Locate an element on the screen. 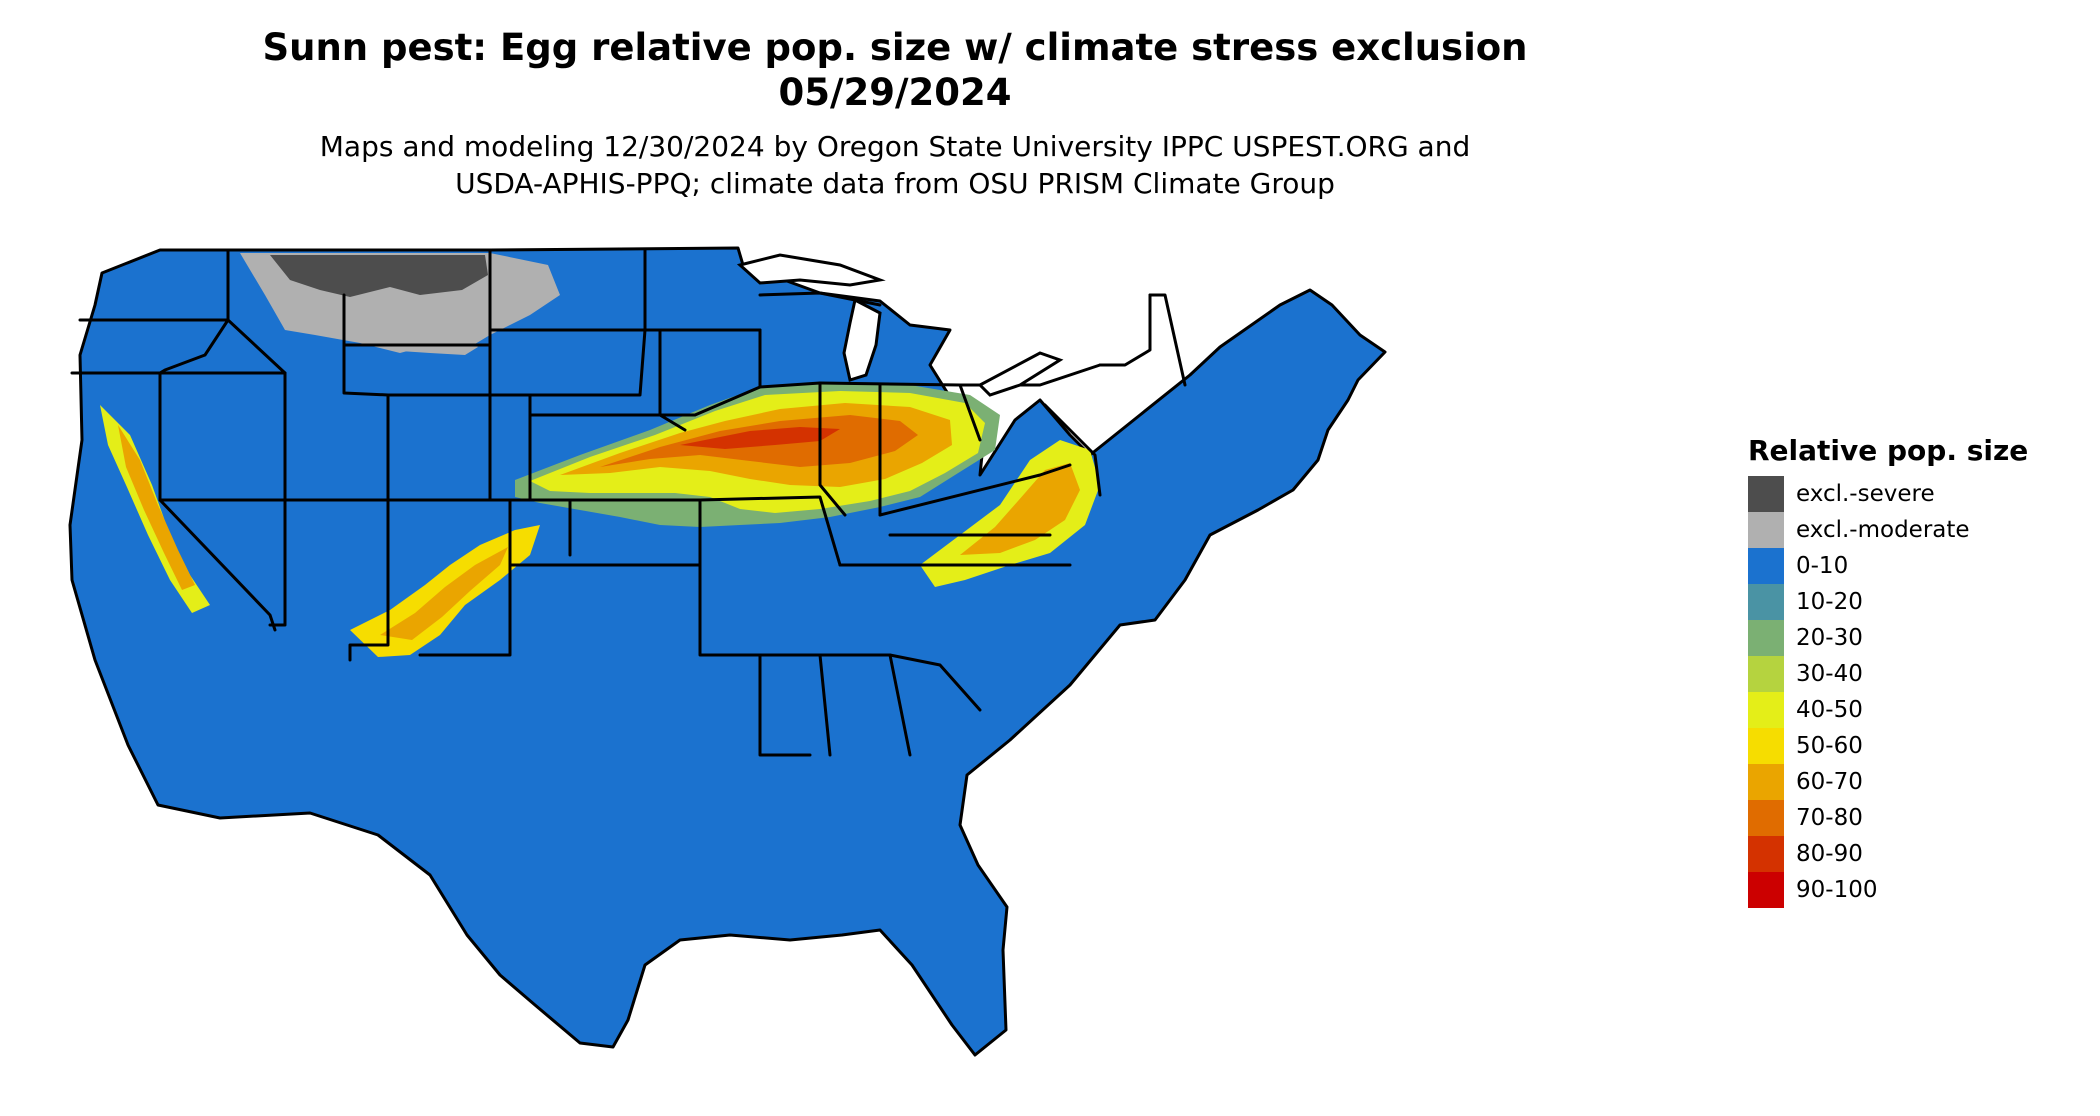  legend-item: excl.-moderate is located at coordinates (1918, 530).